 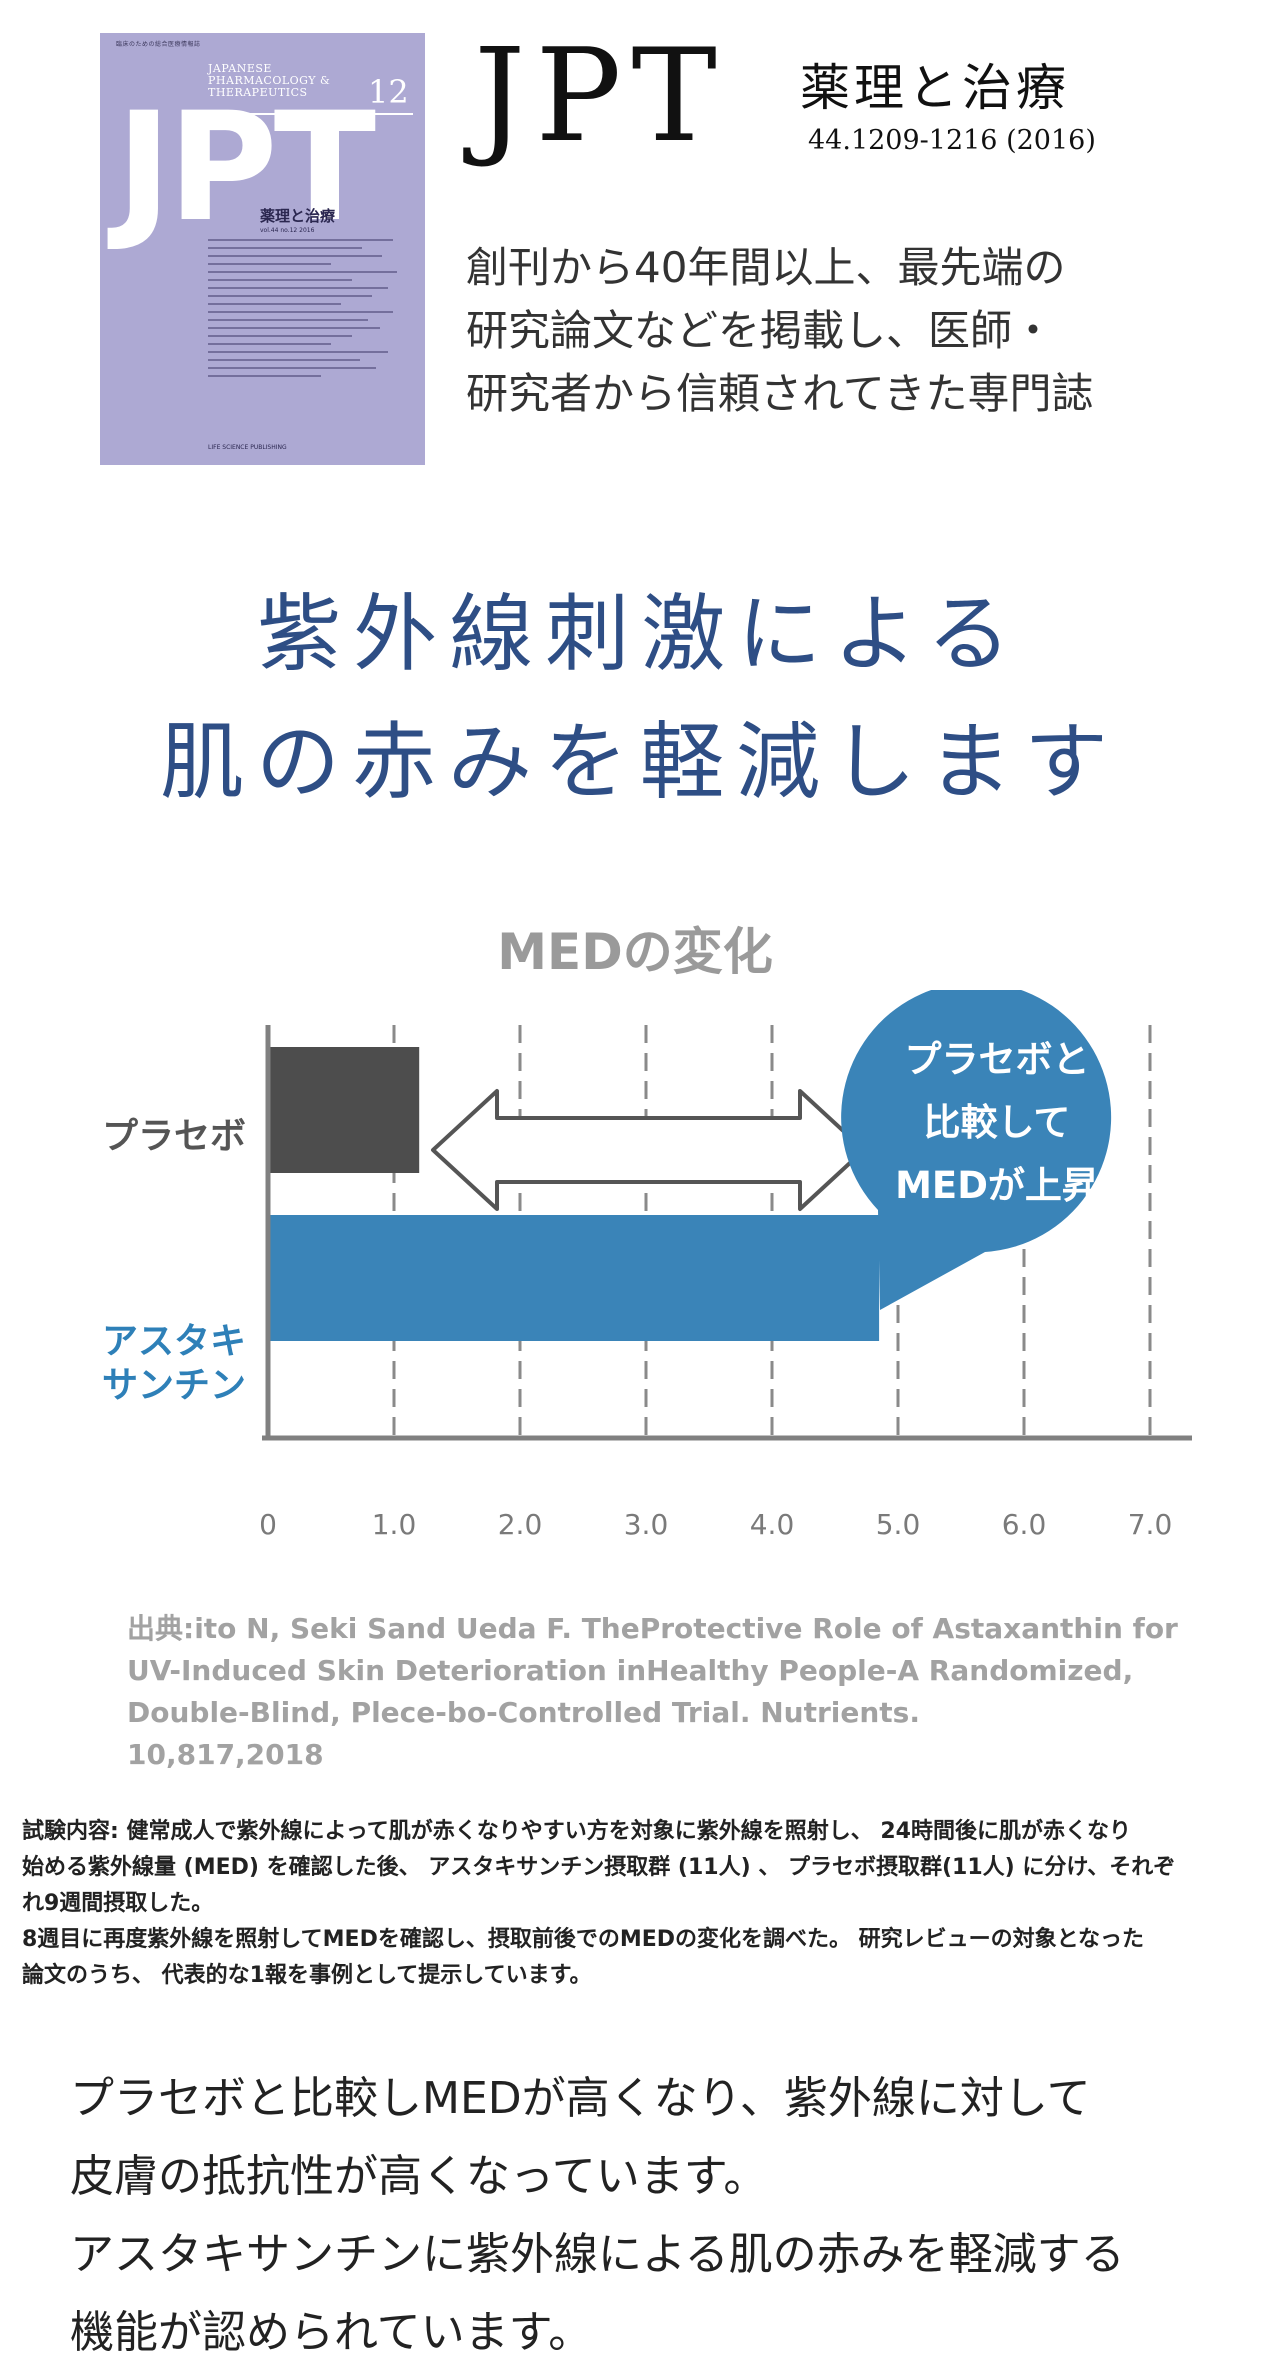 I want to click on annotation-line: MEDが上昇, so click(x=997, y=1185).